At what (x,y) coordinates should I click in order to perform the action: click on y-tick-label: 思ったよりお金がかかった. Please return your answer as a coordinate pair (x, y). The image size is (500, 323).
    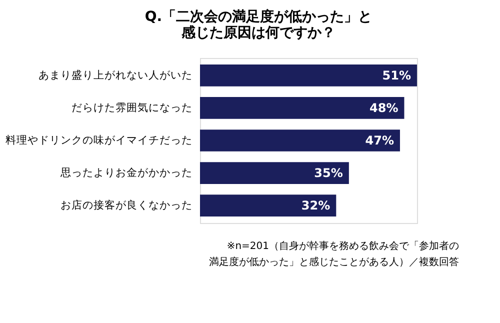
    Looking at the image, I should click on (126, 173).